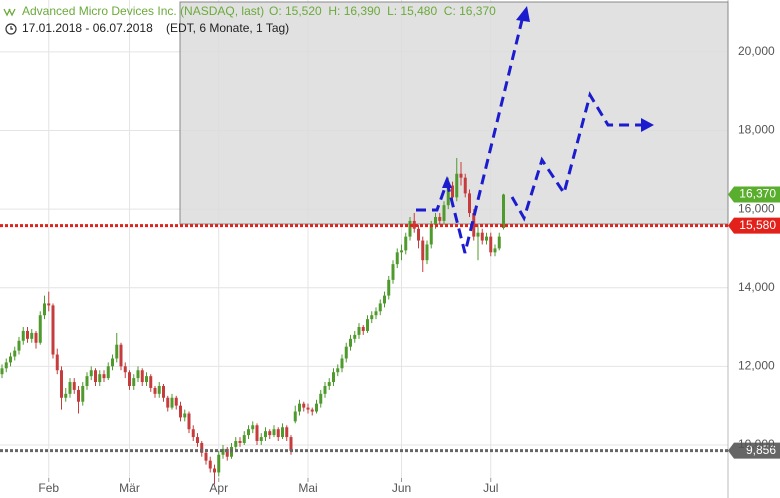  What do you see at coordinates (9, 12) in the screenshot?
I see `icon` at bounding box center [9, 12].